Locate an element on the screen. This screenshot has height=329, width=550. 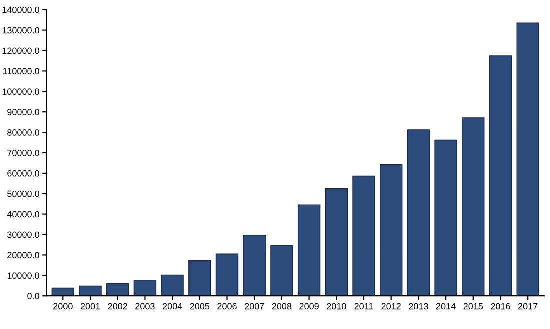
y-tick-label: 120000.0 is located at coordinates (21, 51).